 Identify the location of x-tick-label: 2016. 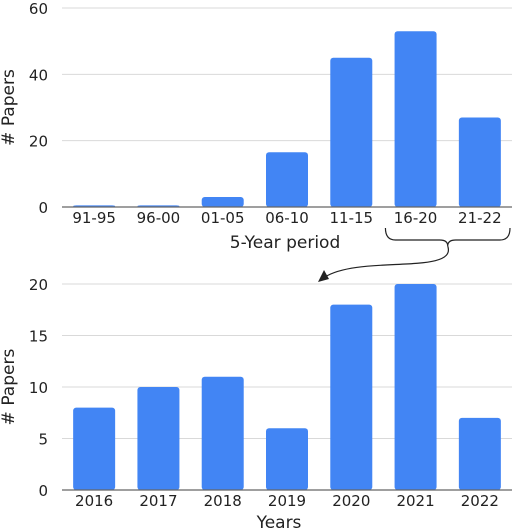
(94, 501).